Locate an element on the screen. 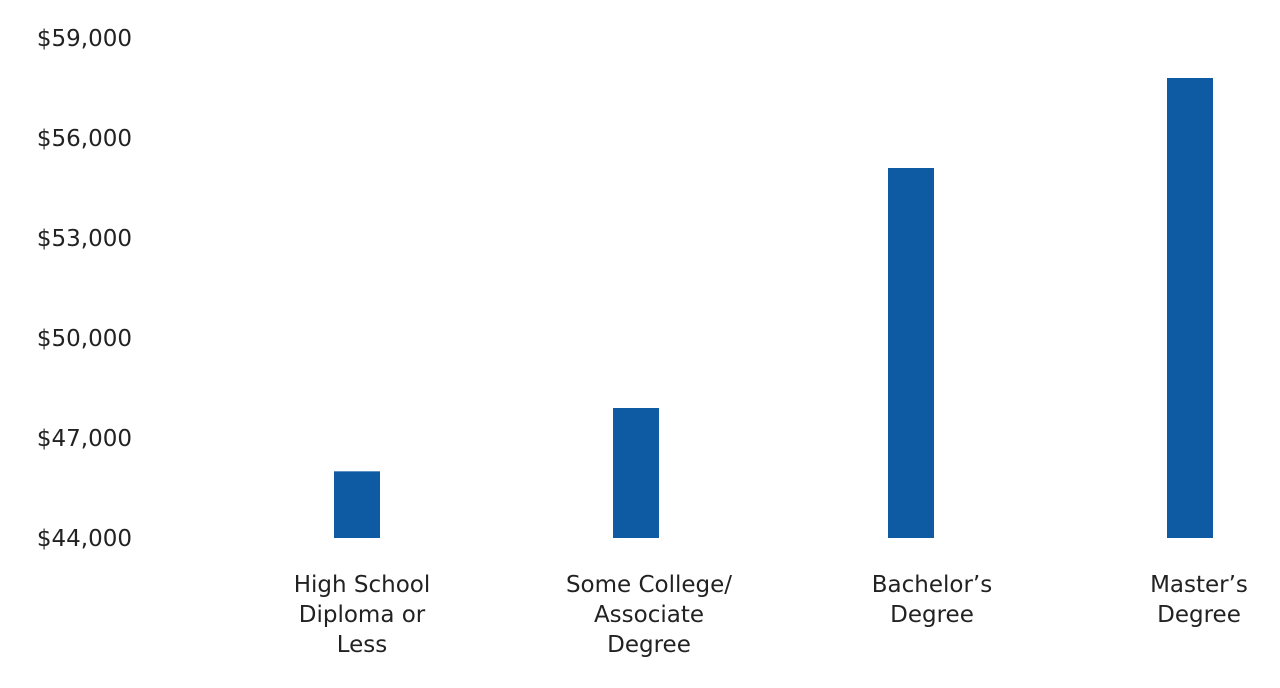 Image resolution: width=1280 pixels, height=688 pixels. x-category-label: Bachelor’s Degree is located at coordinates (932, 600).